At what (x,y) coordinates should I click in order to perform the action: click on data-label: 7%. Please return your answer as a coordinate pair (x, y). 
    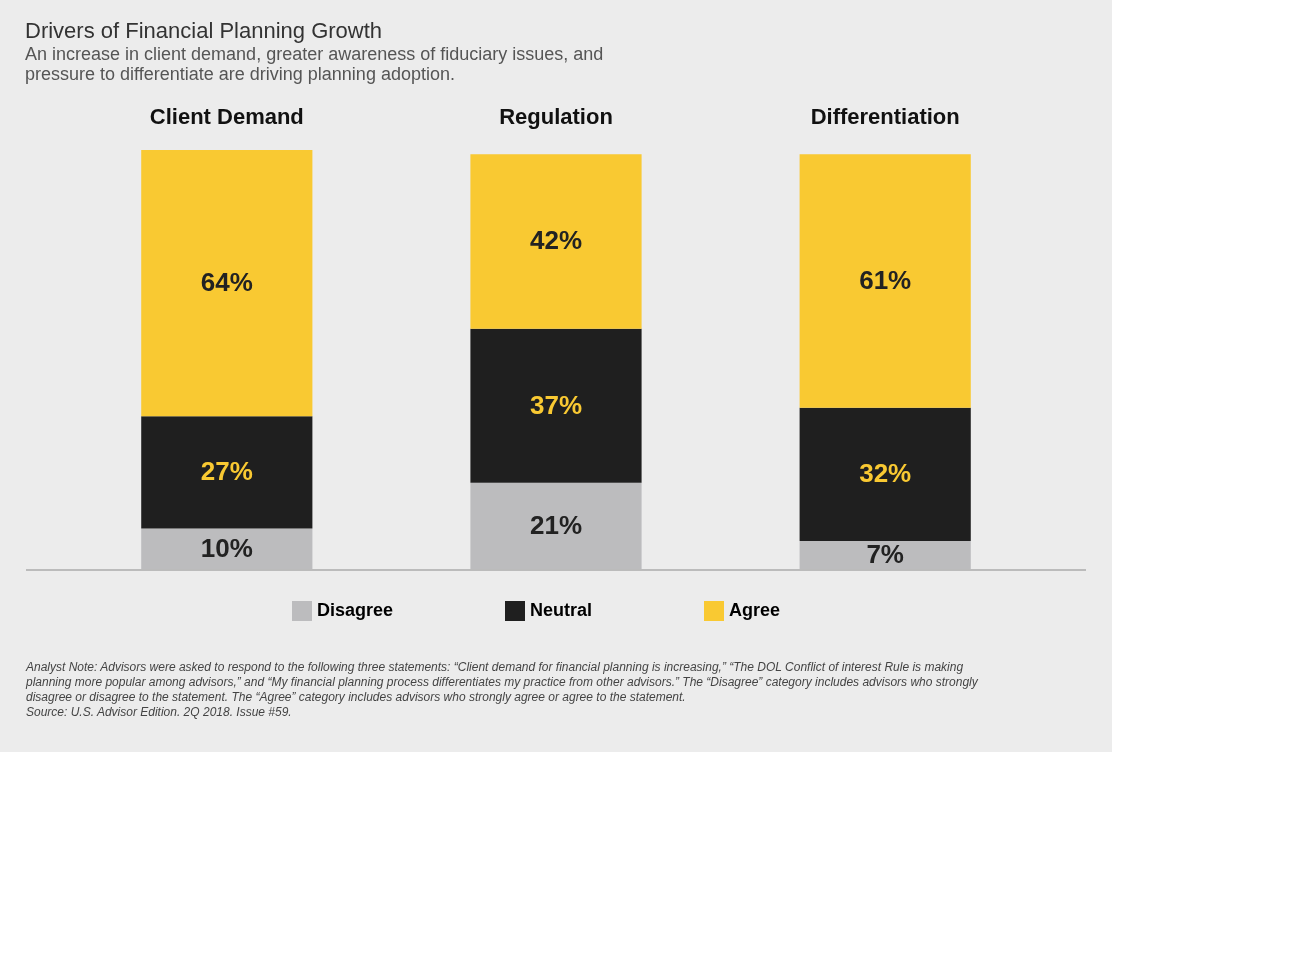
    Looking at the image, I should click on (885, 554).